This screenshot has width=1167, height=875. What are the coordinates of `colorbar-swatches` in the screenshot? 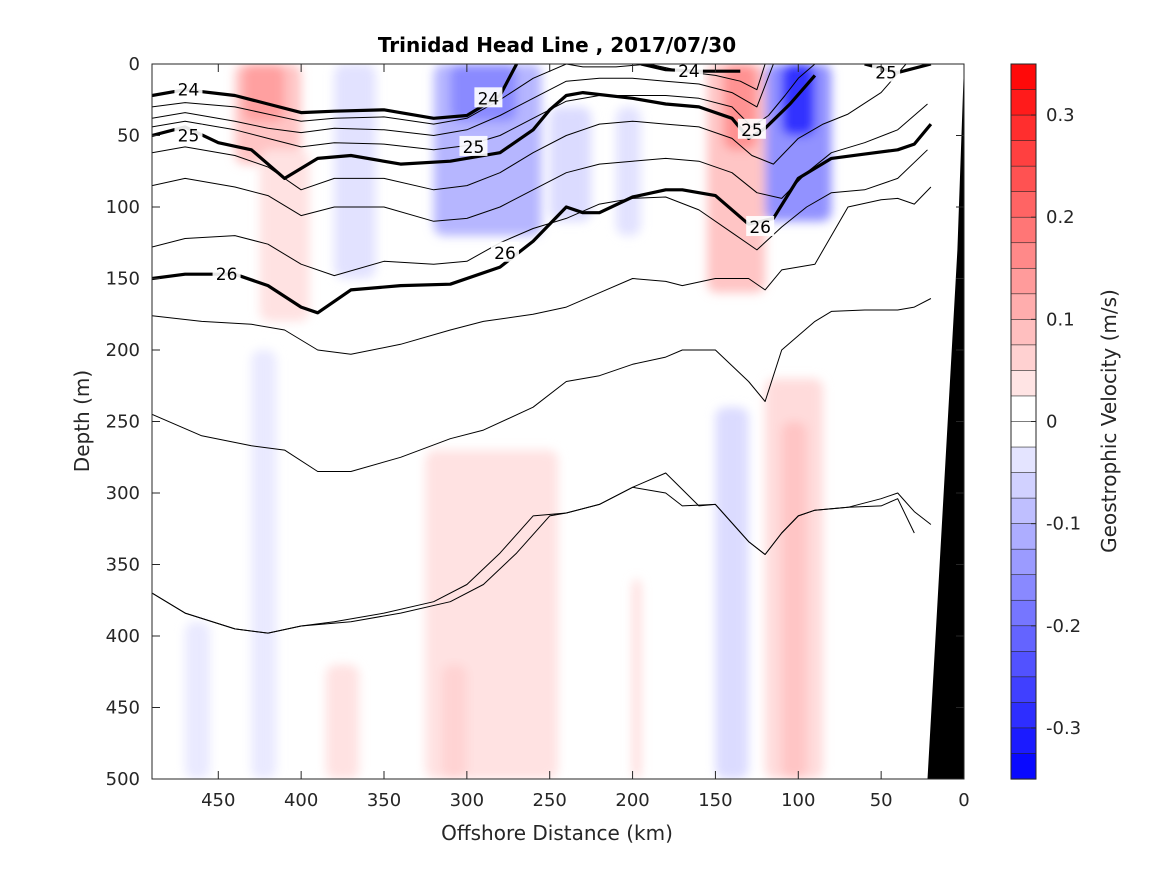 It's located at (1023, 421).